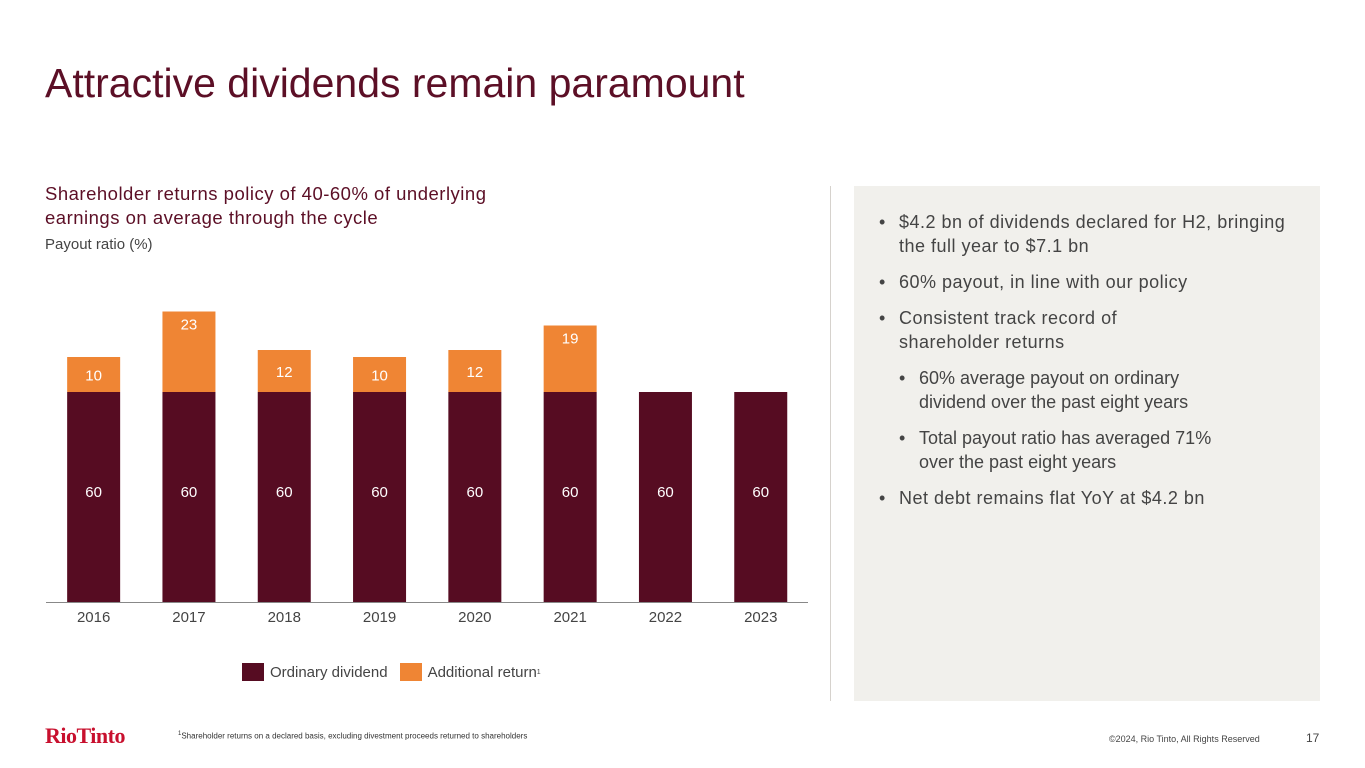 This screenshot has width=1365, height=768. Describe the element at coordinates (482, 672) in the screenshot. I see `legend-label-additional: Additional return` at that location.